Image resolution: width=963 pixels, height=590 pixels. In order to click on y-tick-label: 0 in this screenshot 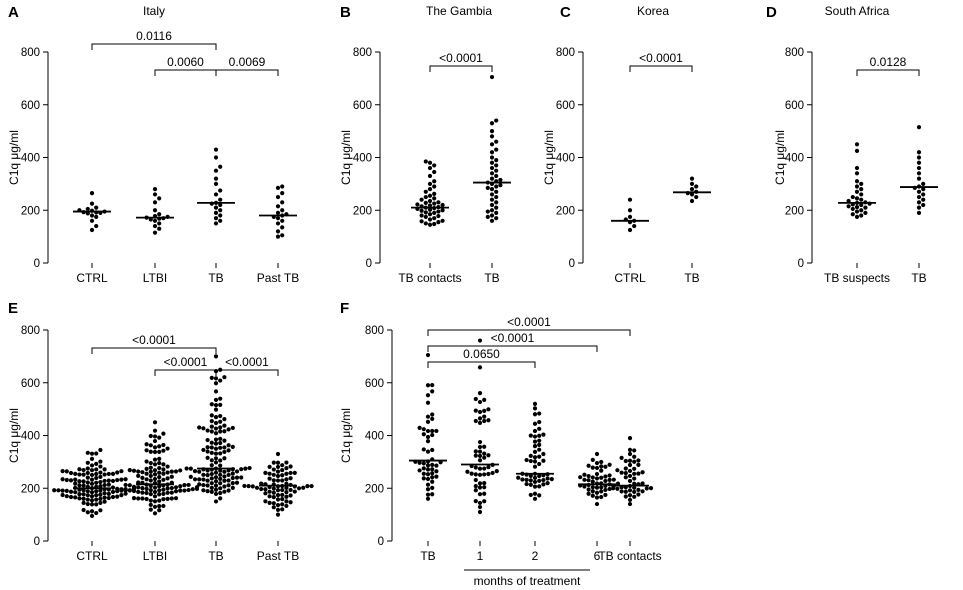, I will do `click(381, 542)`.